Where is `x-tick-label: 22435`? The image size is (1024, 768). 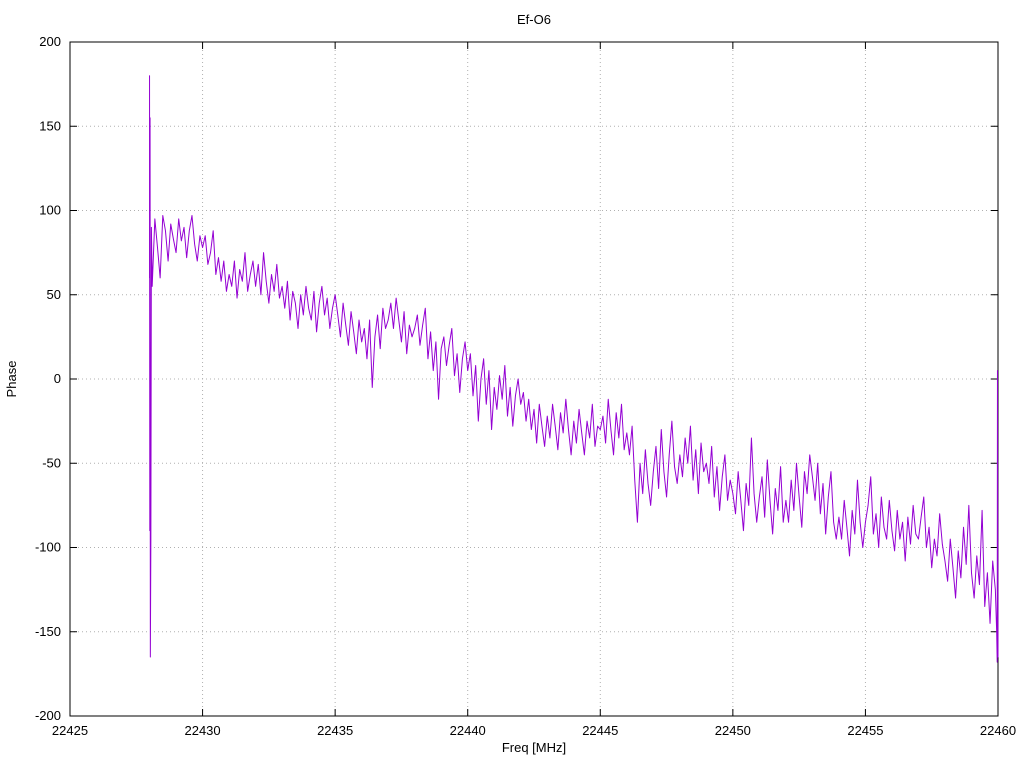
x-tick-label: 22435 is located at coordinates (335, 730).